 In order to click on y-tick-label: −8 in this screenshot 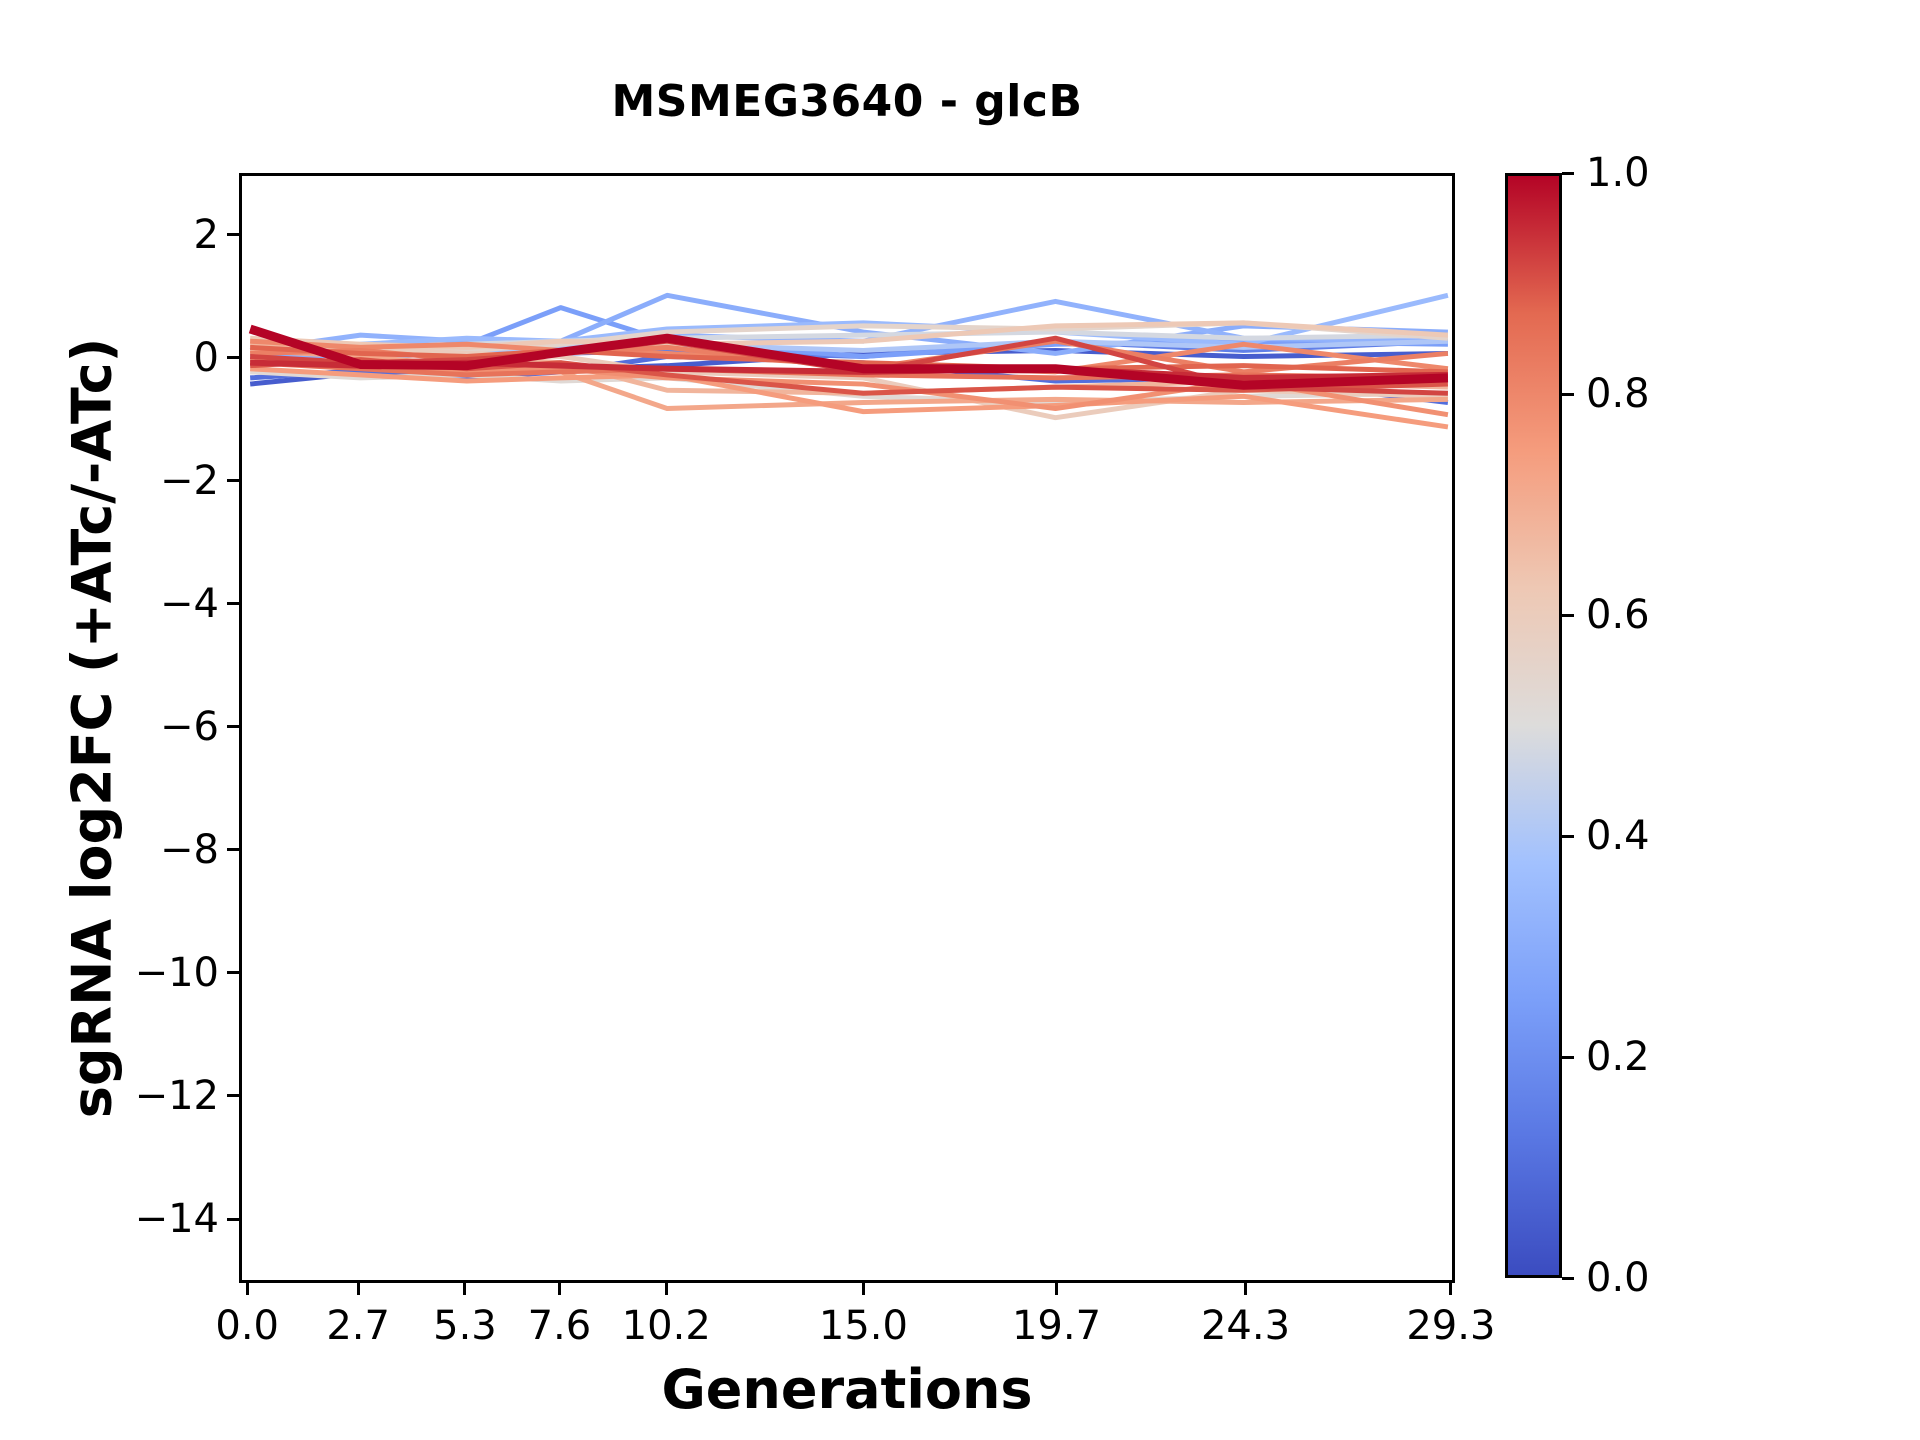, I will do `click(189, 849)`.